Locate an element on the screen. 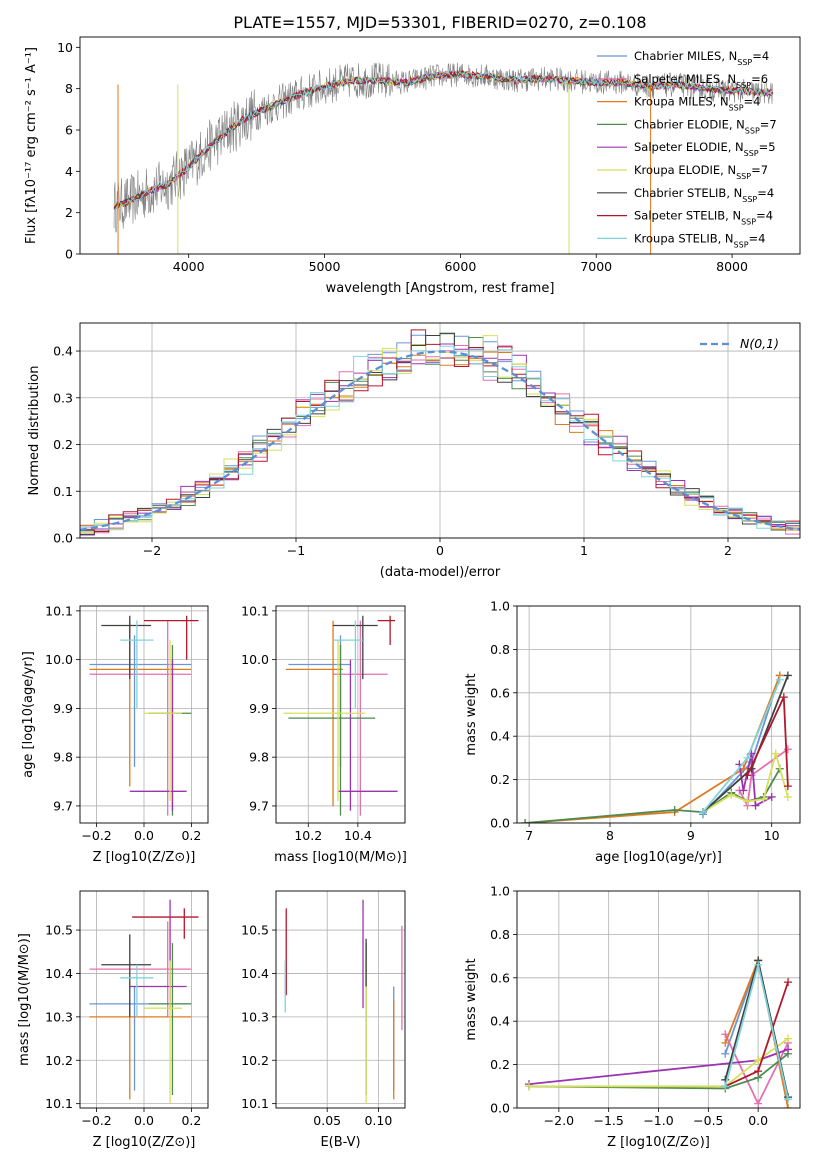 This screenshot has width=819, height=1170. mass-vs-ebv-axes: 0.05 0.10 10.1 10.2 10.3 10.4 10.5 E(B-V) is located at coordinates (323, 1020).